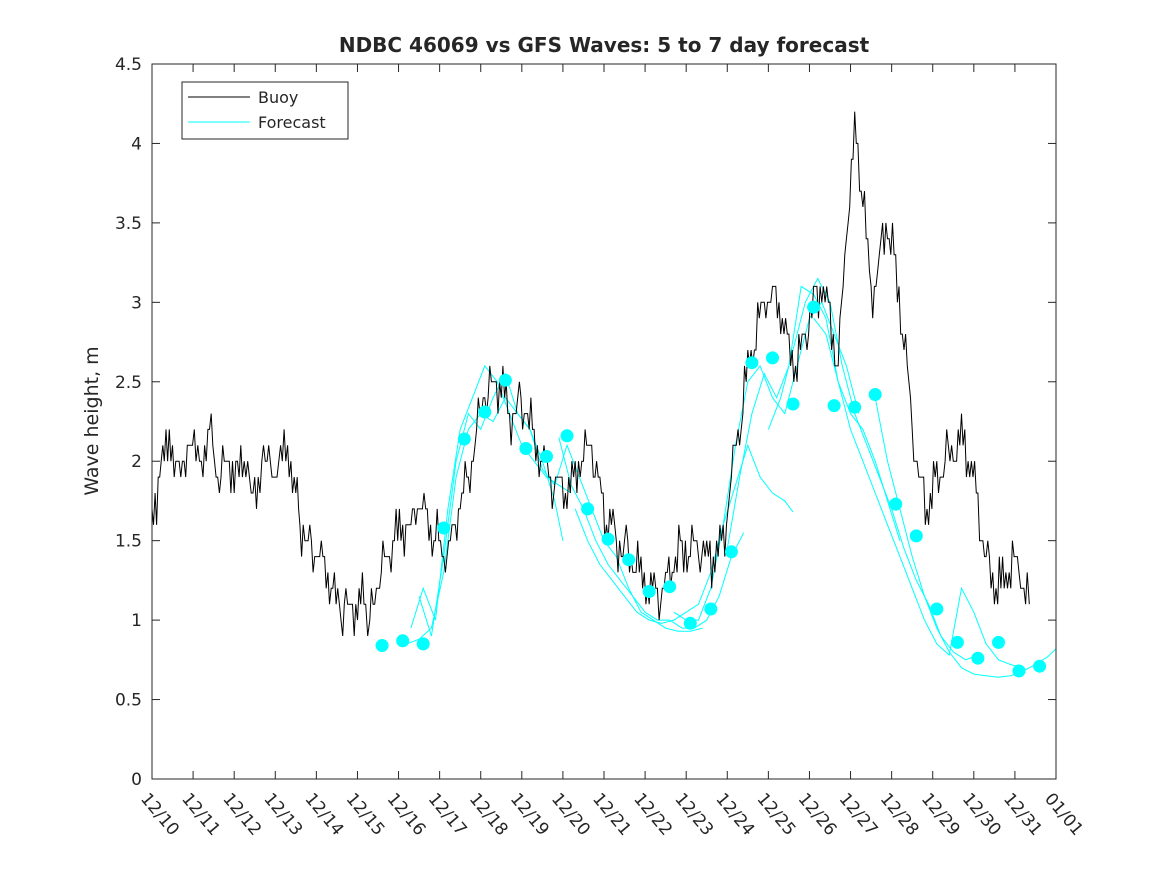 The width and height of the screenshot is (1167, 875). I want to click on legend-box, so click(265, 110).